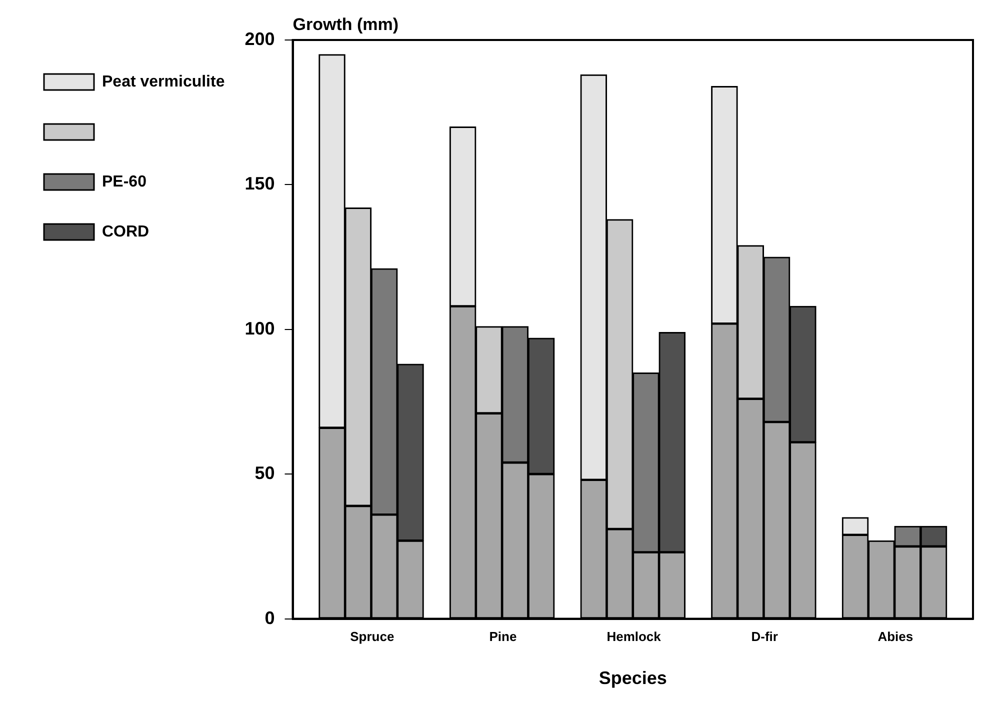 The height and width of the screenshot is (704, 993). What do you see at coordinates (264, 473) in the screenshot?
I see `y-tick-label: 50` at bounding box center [264, 473].